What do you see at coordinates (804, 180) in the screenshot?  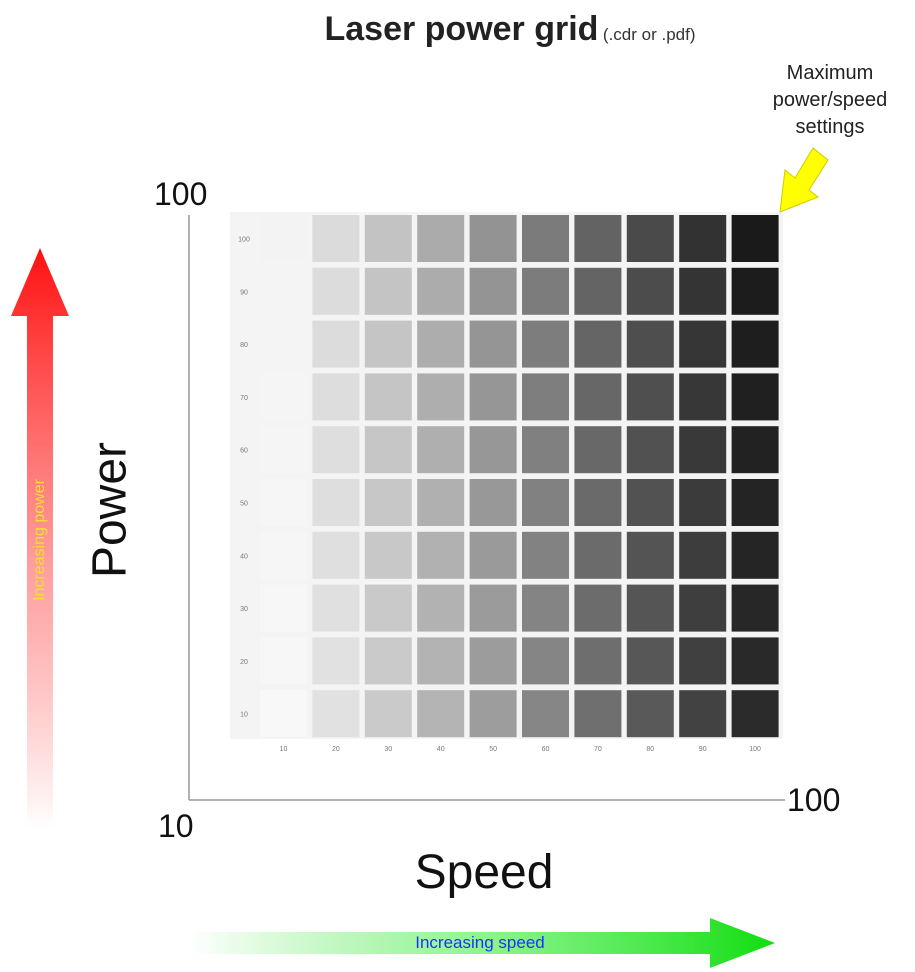 I see `max-settings-arrow` at bounding box center [804, 180].